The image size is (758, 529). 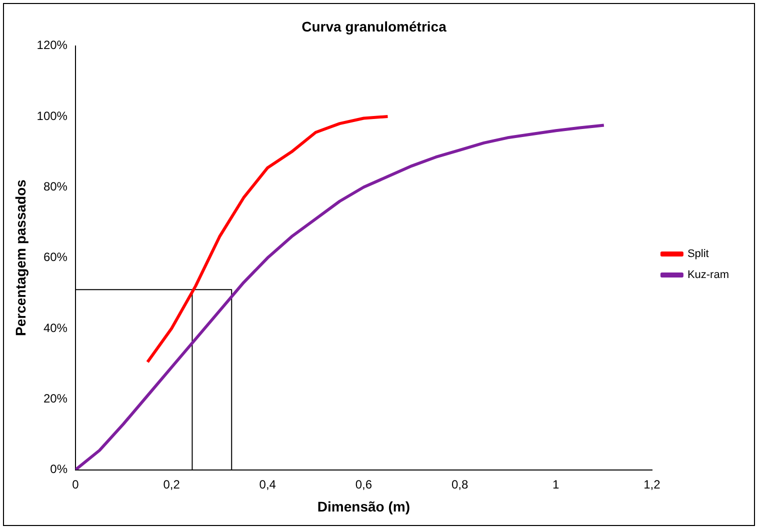 What do you see at coordinates (698, 254) in the screenshot?
I see `legend-label: Split` at bounding box center [698, 254].